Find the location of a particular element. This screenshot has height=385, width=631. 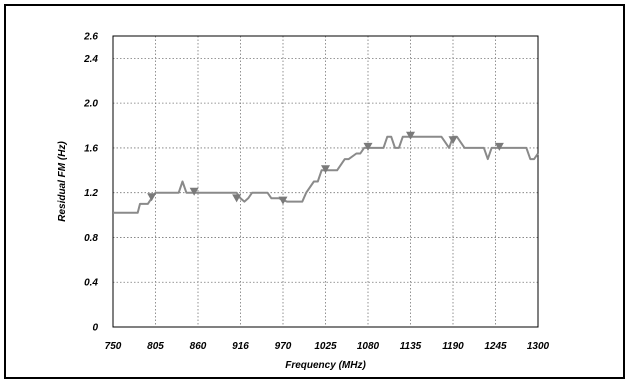

x-tick-labels: 750 805 860 916 970 1025 1080 1135 1190 1245 1300 is located at coordinates (327, 346).